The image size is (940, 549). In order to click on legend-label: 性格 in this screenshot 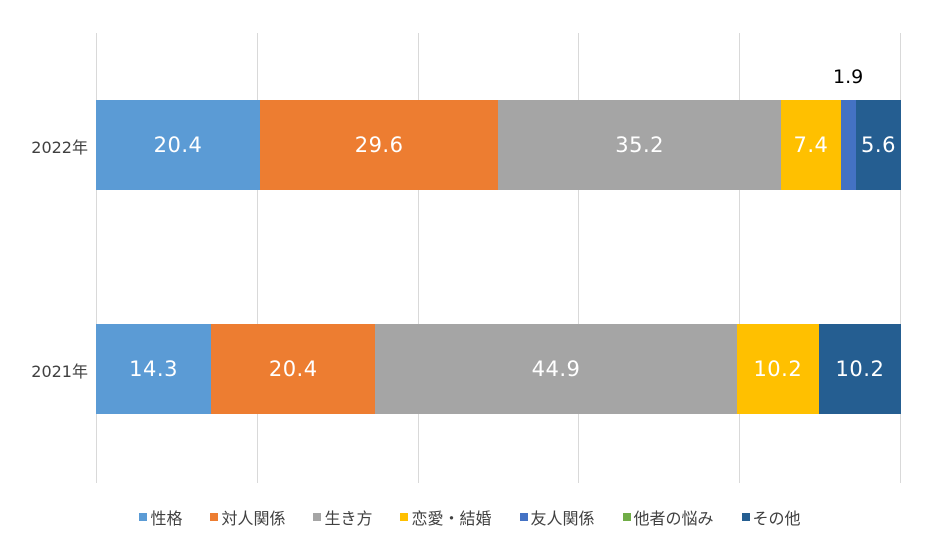, I will do `click(166, 518)`.